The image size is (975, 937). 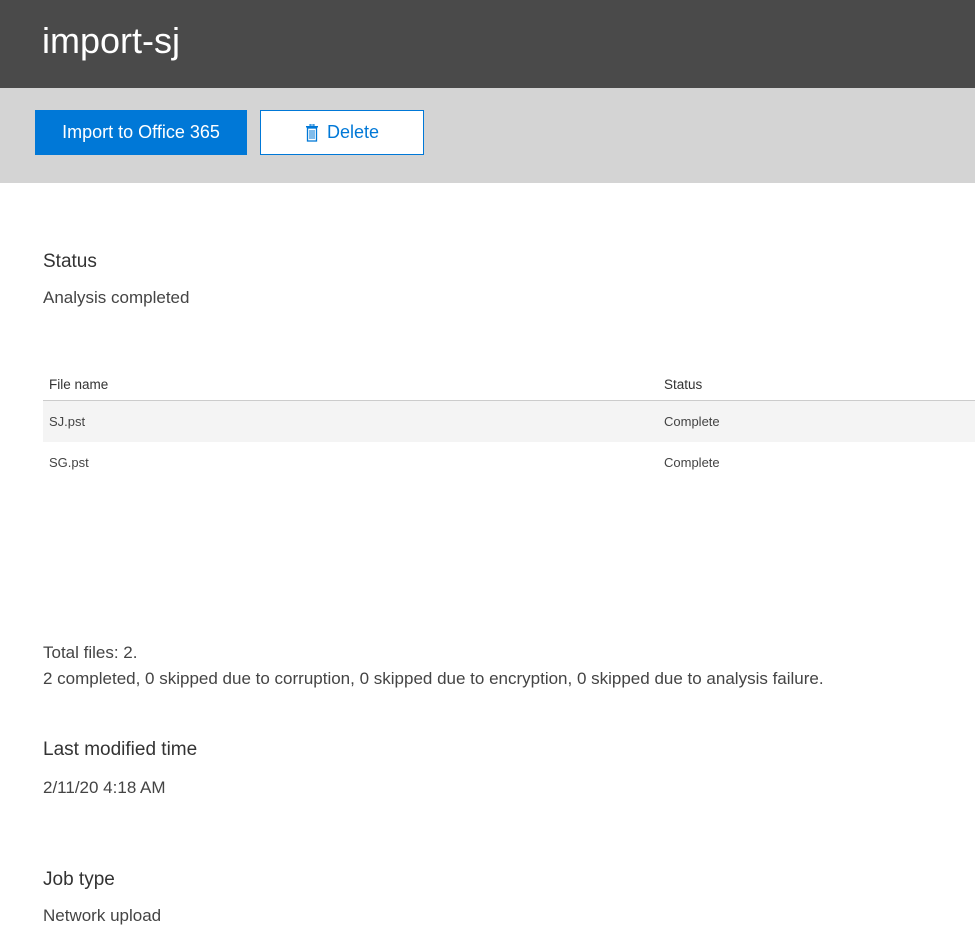 I want to click on delete-label: Delete, so click(x=353, y=132).